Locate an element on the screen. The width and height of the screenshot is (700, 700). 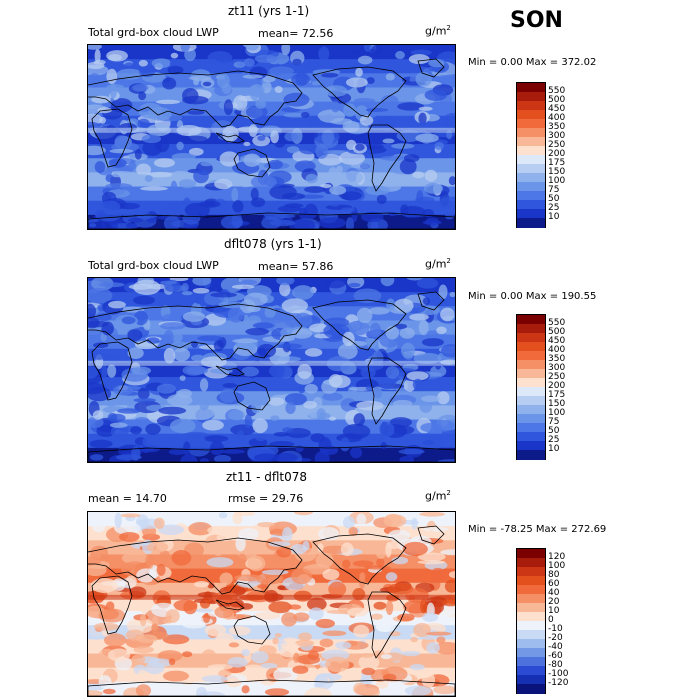
panel2-units: g/m2 is located at coordinates (438, 264).